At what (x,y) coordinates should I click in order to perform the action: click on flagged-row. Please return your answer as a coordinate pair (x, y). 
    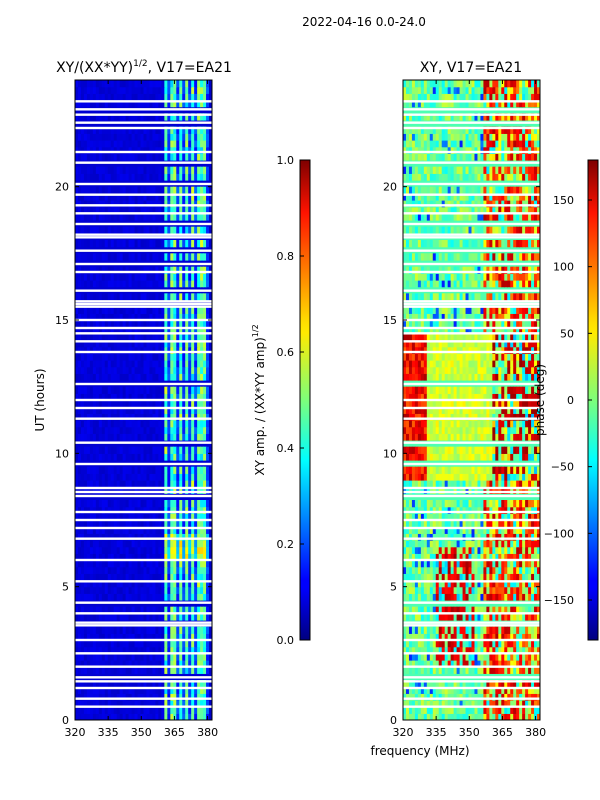
    Looking at the image, I should click on (143, 538).